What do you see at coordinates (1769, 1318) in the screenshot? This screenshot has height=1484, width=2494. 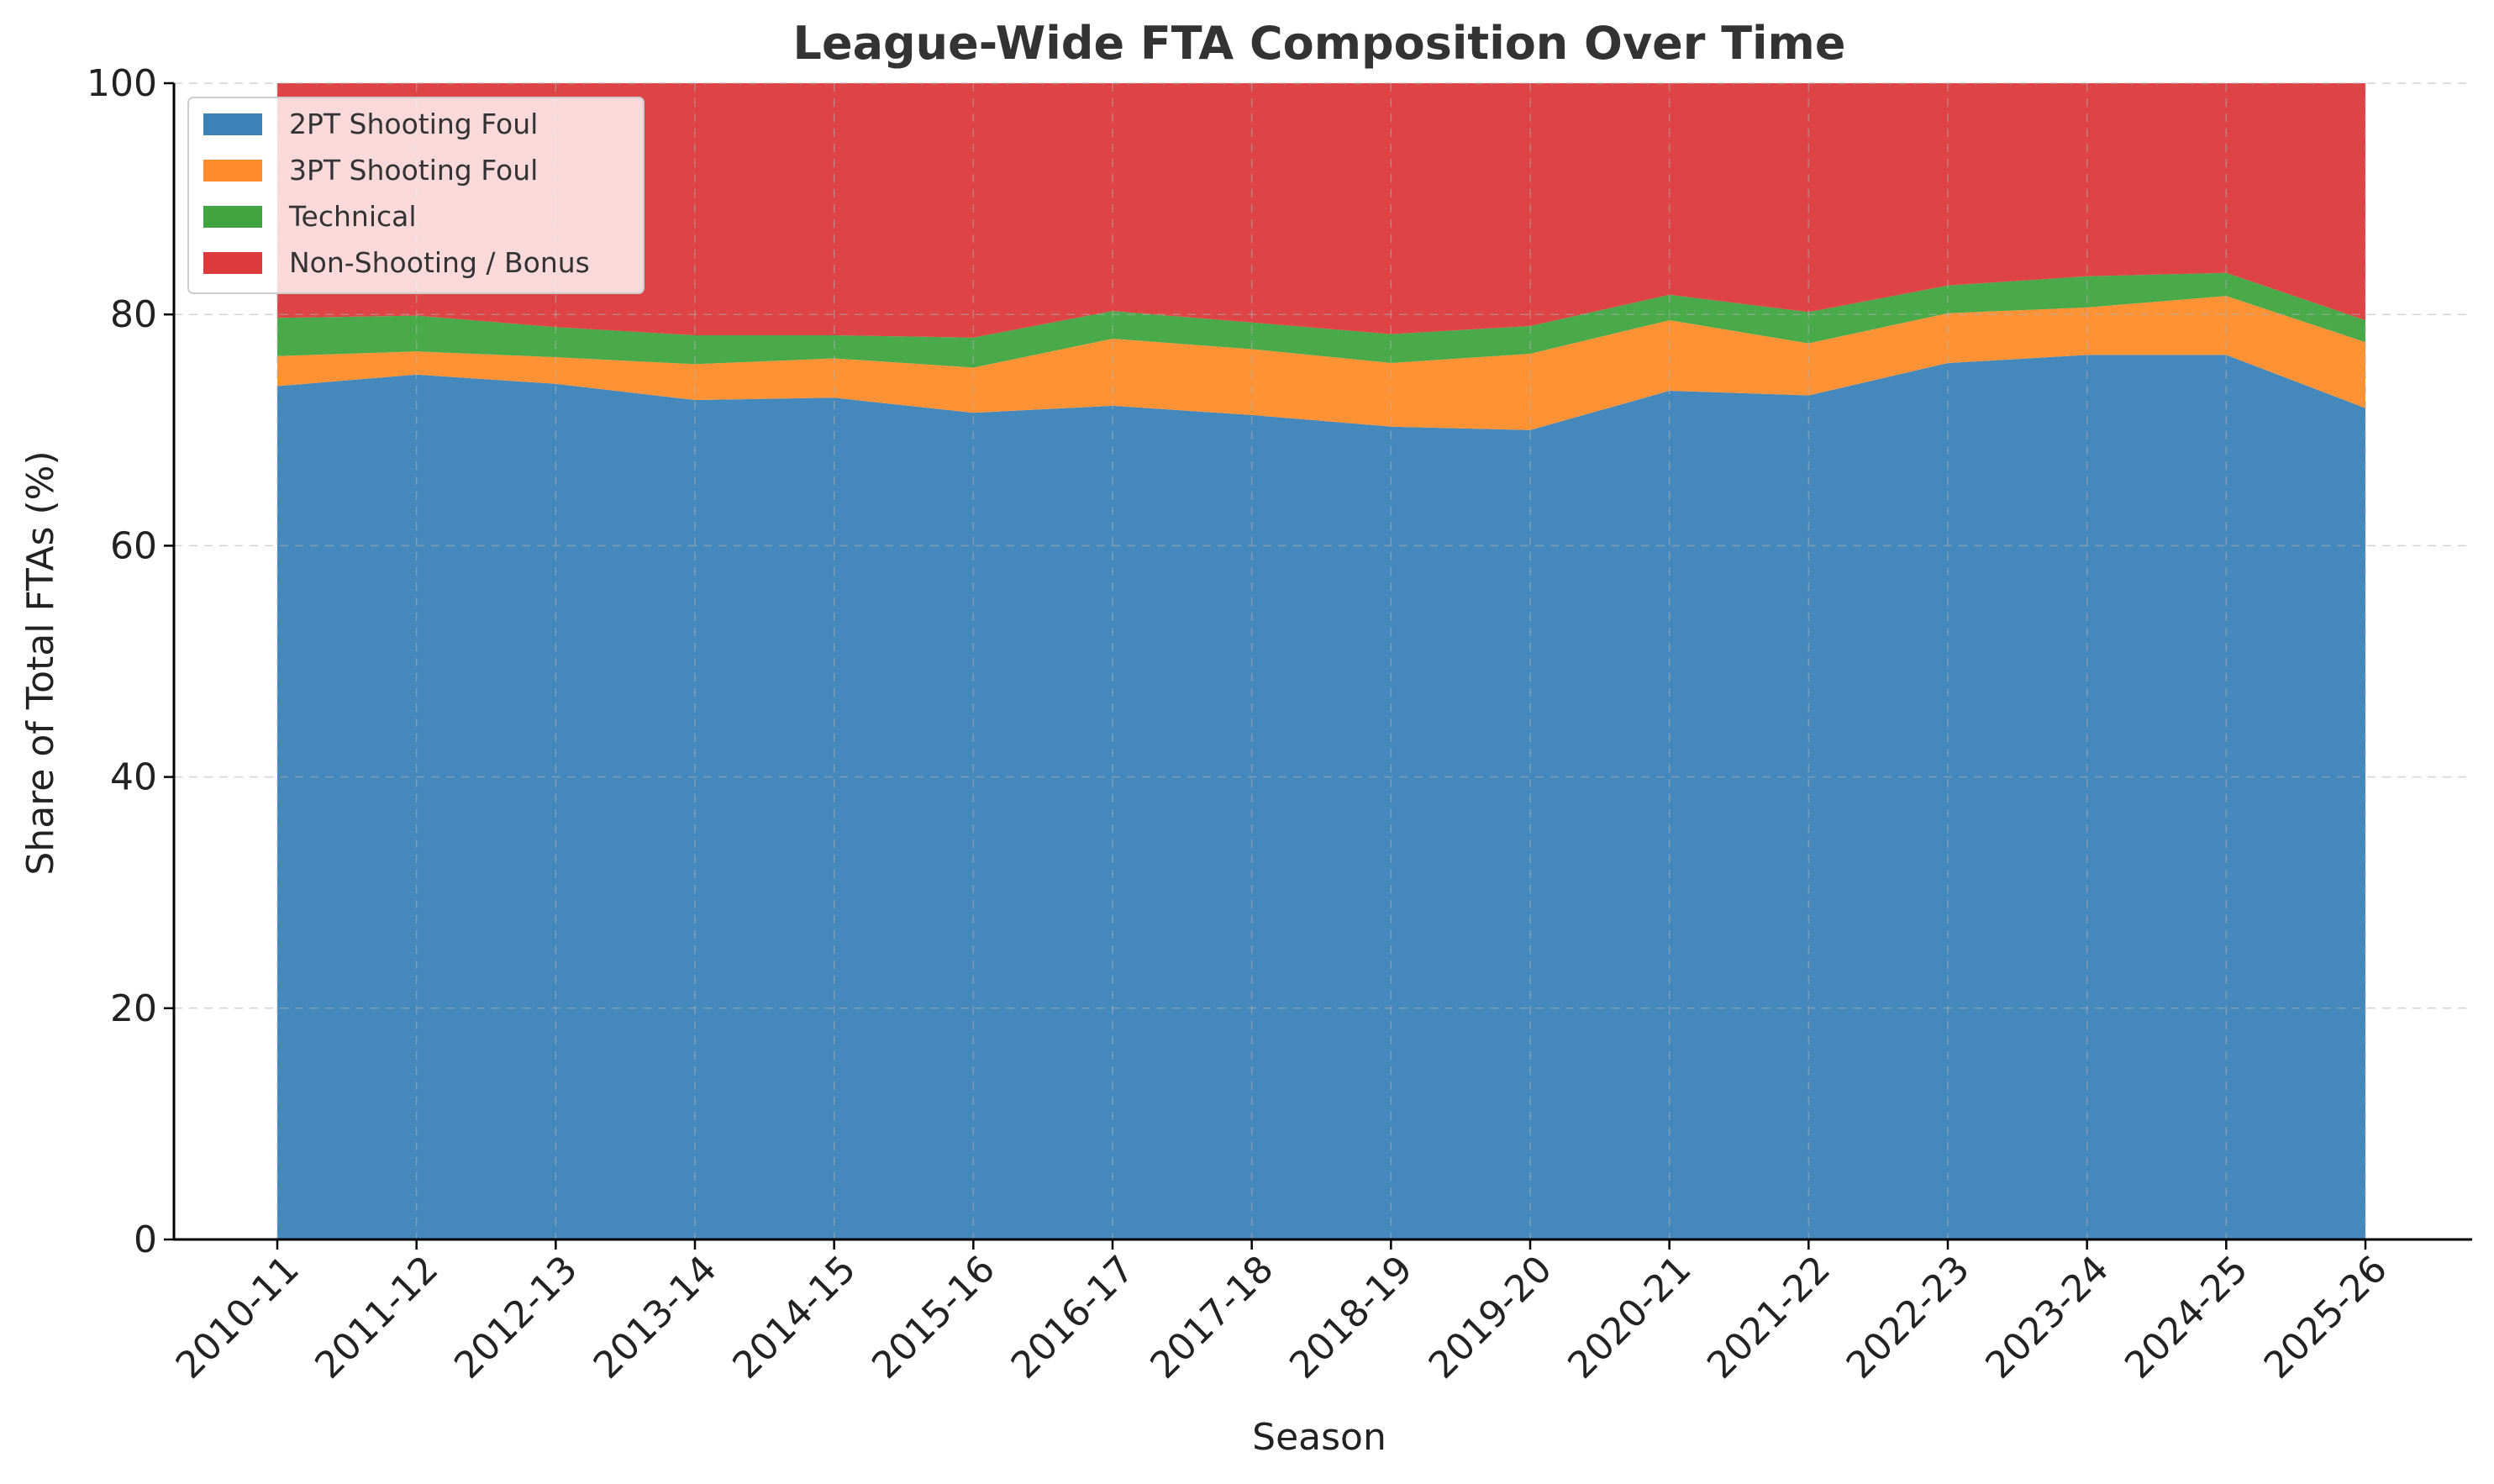 I see `x-tick-label-11: 2021-22` at bounding box center [1769, 1318].